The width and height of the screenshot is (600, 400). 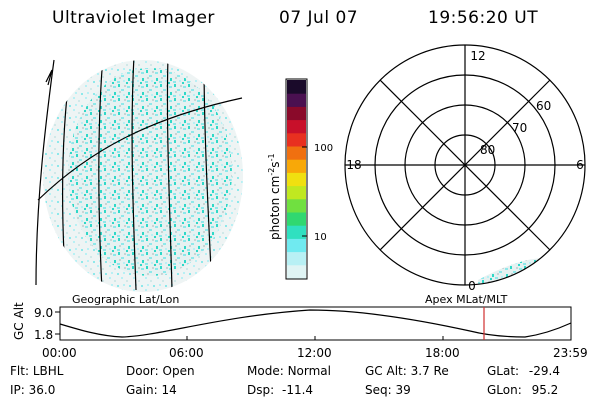 I want to click on apex-plot-label: Apex MLat/MLT, so click(x=466, y=299).